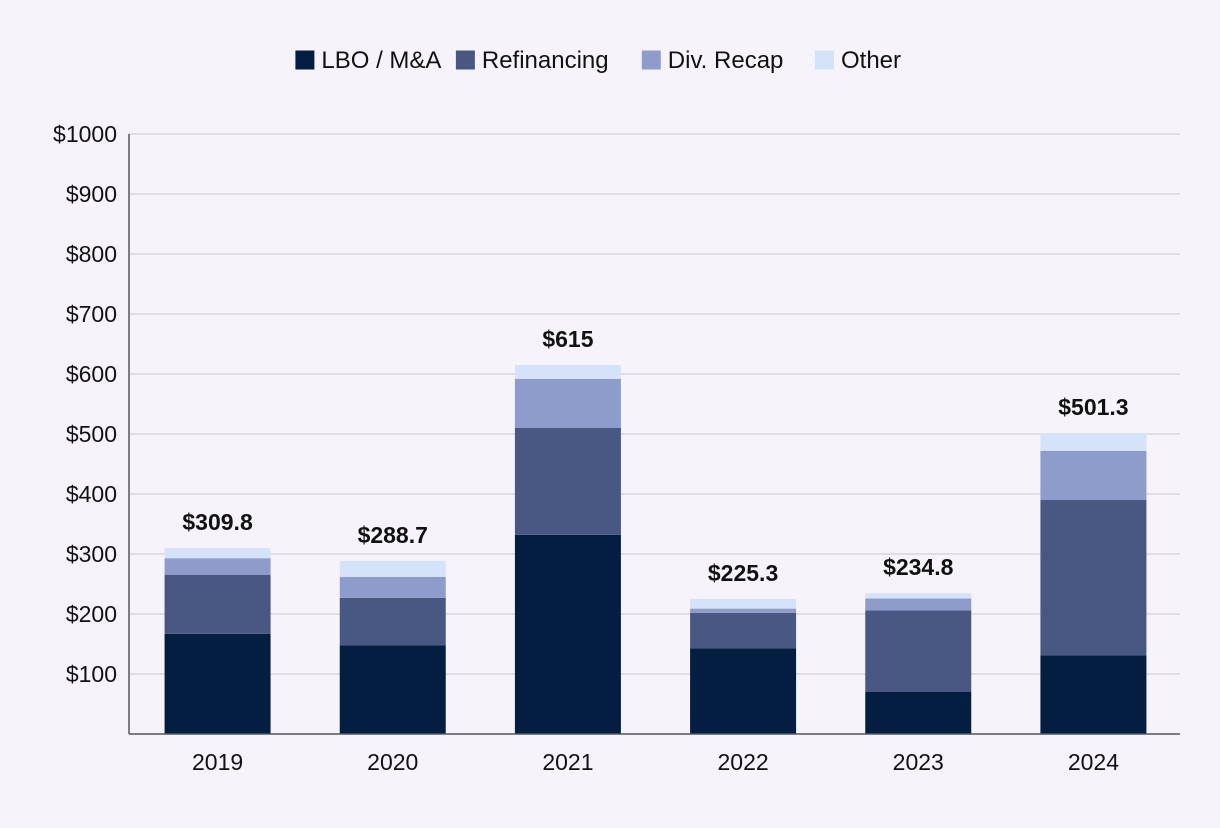 This screenshot has height=828, width=1220. What do you see at coordinates (654, 754) in the screenshot?
I see `x-axis: 2019 2020 2021 2022 2023 2024` at bounding box center [654, 754].